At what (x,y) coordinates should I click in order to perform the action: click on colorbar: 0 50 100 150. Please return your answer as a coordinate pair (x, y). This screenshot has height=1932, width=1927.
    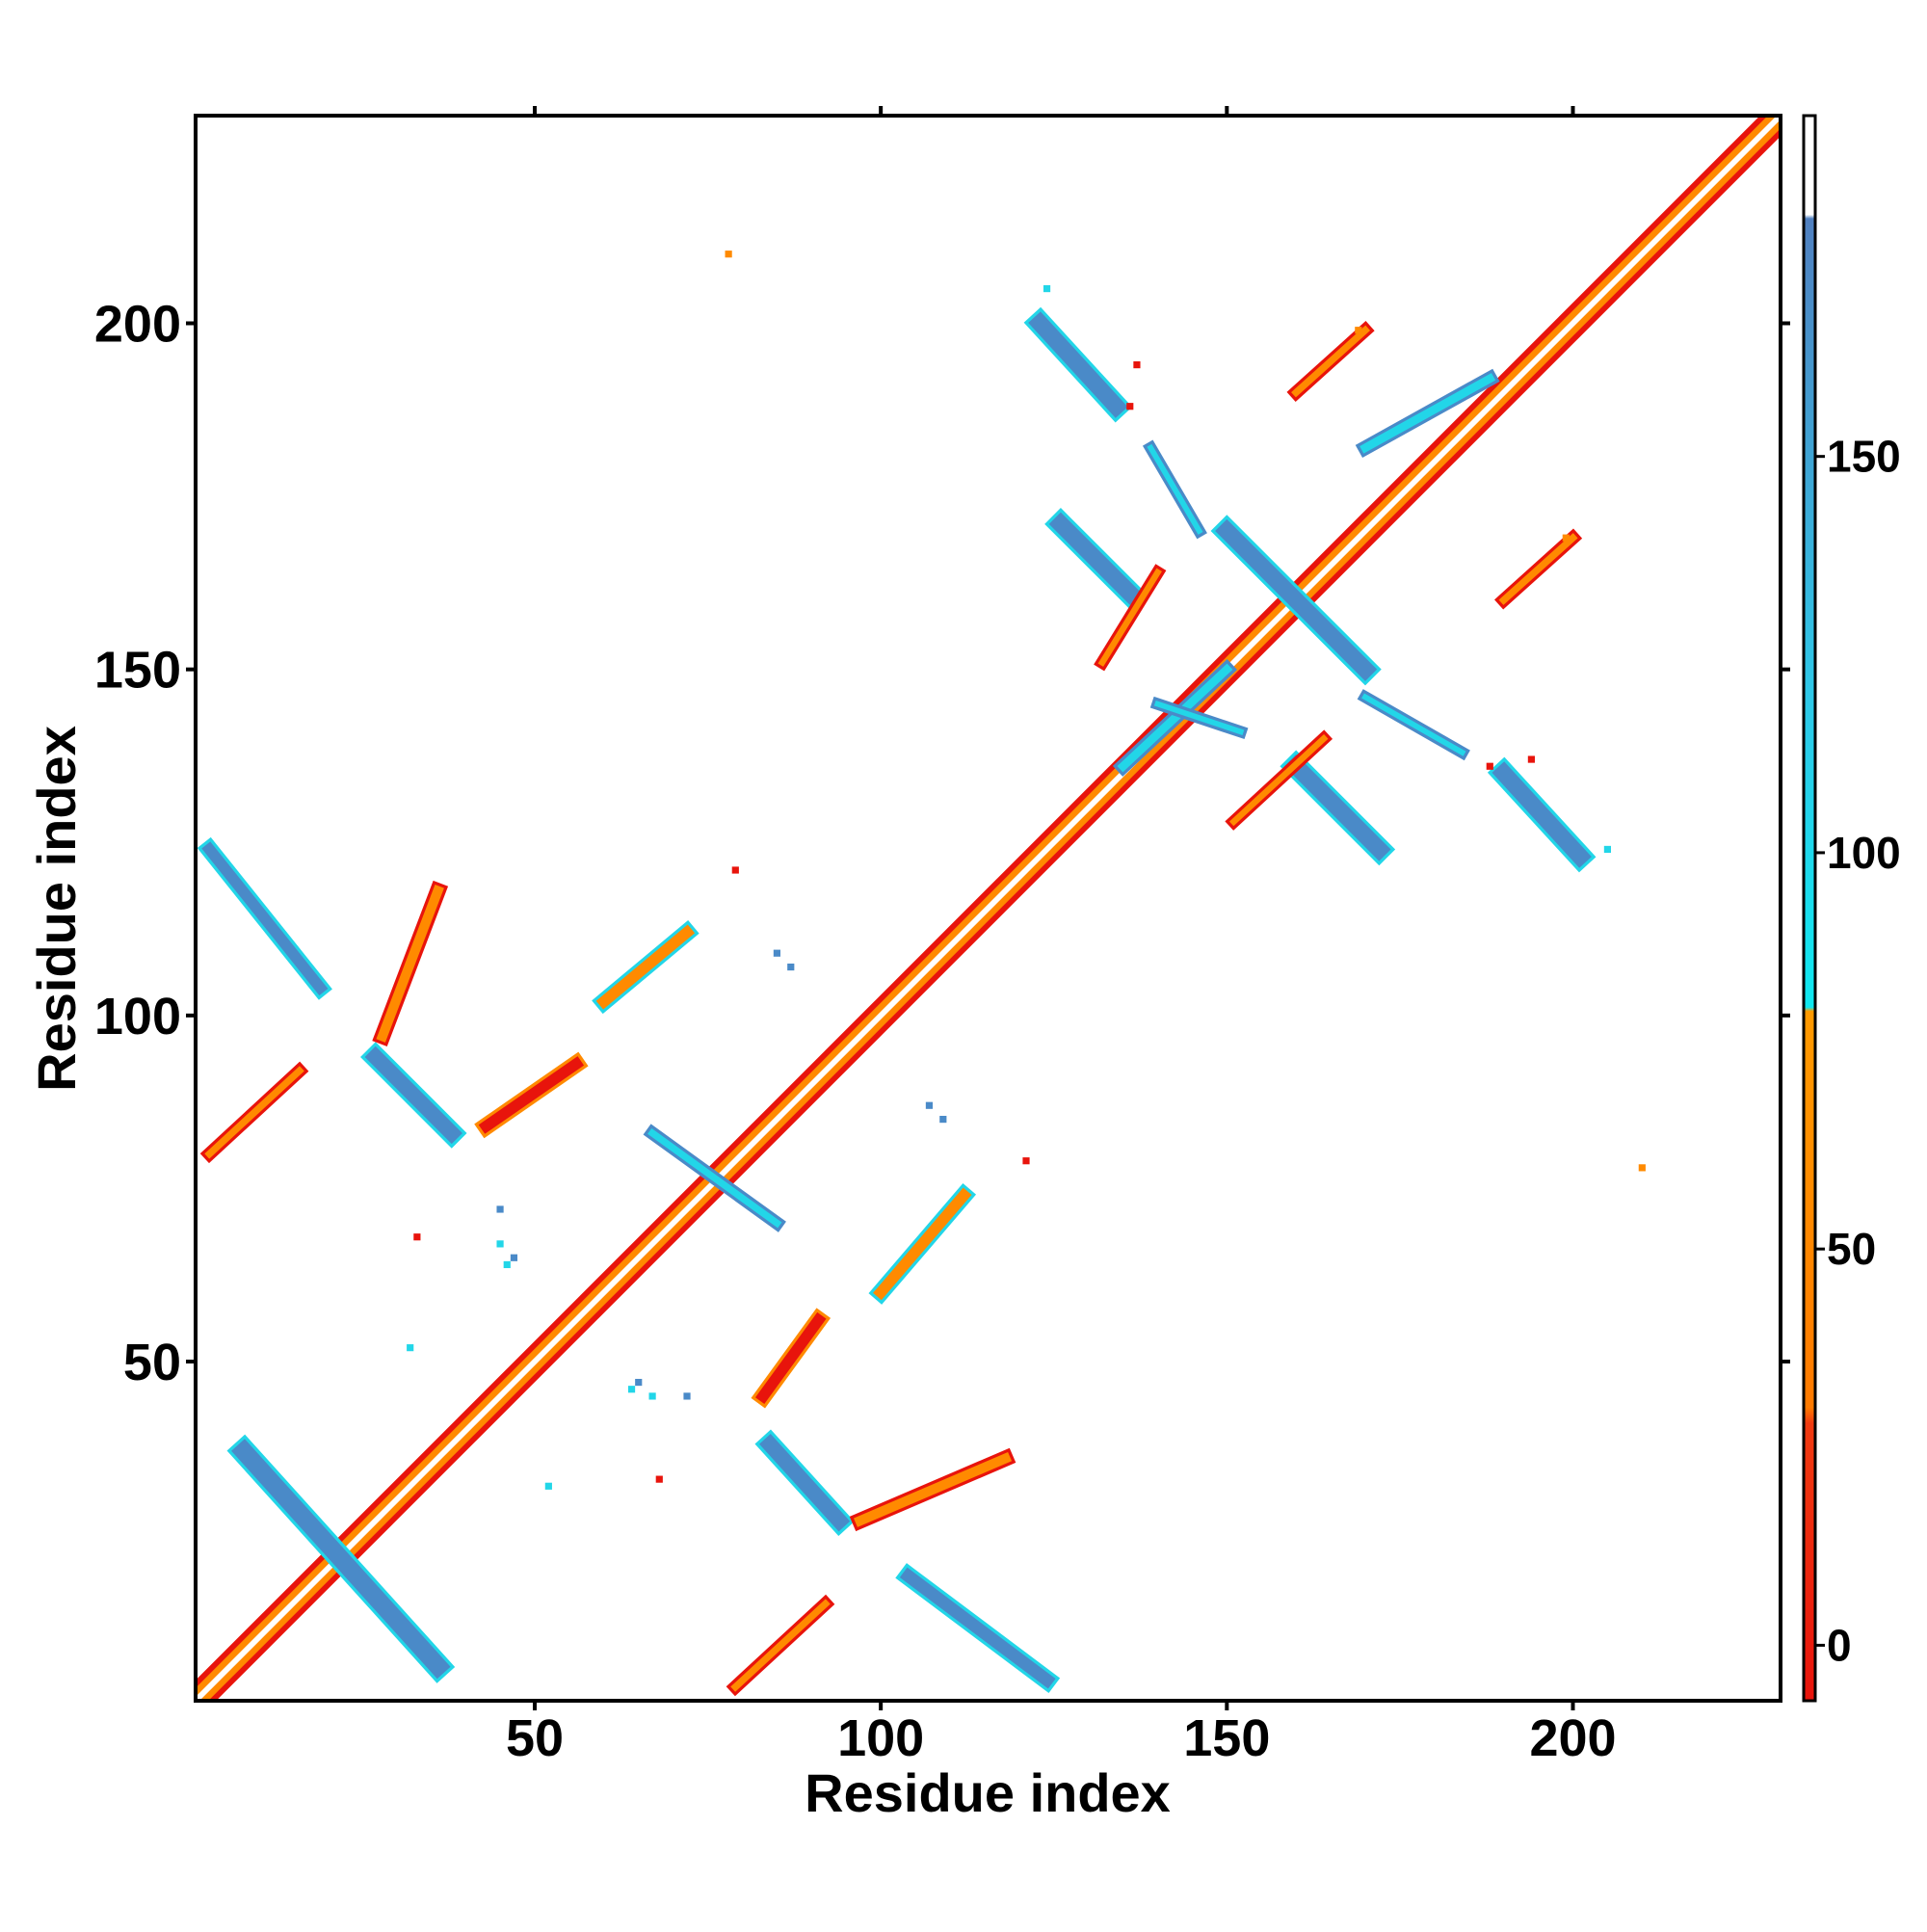
    Looking at the image, I should click on (1852, 908).